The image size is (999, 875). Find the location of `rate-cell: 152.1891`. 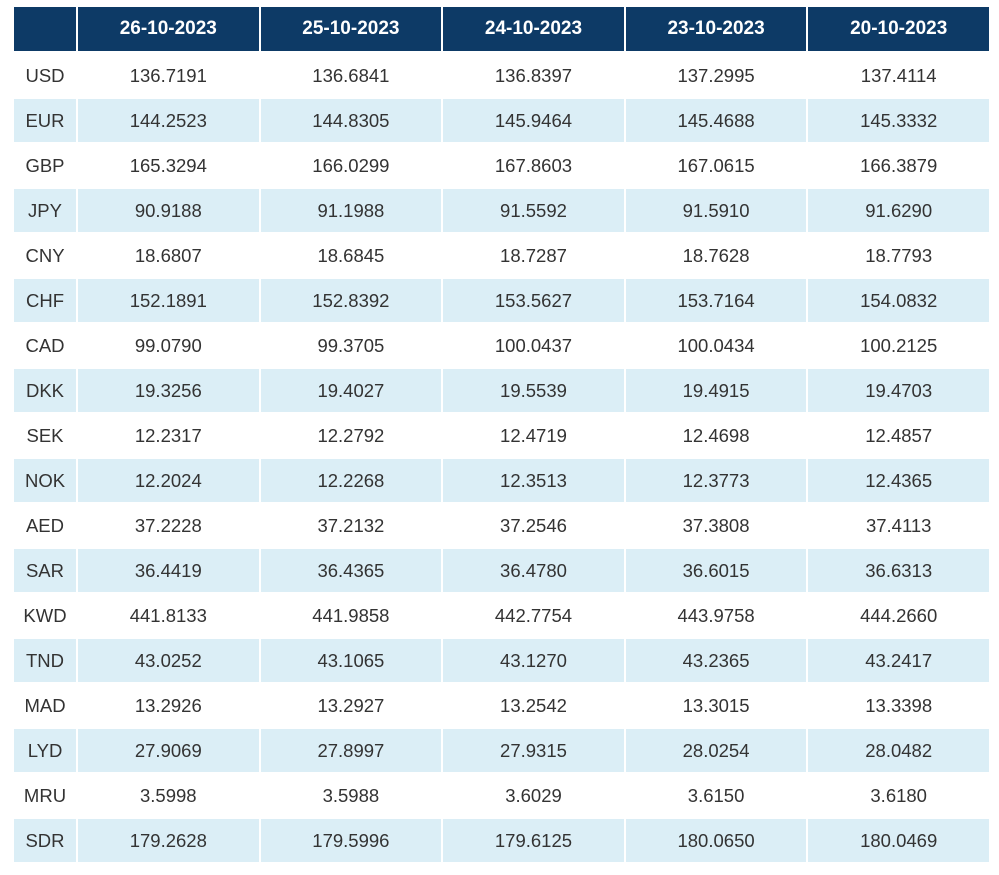

rate-cell: 152.1891 is located at coordinates (168, 300).